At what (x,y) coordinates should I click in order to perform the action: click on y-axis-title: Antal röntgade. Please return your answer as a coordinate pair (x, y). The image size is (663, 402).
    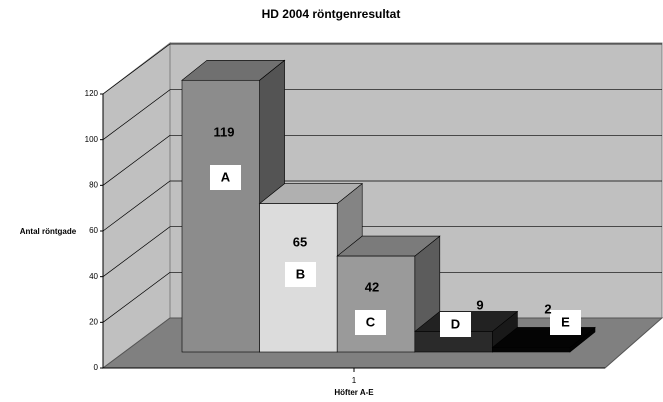
    Looking at the image, I should click on (48, 231).